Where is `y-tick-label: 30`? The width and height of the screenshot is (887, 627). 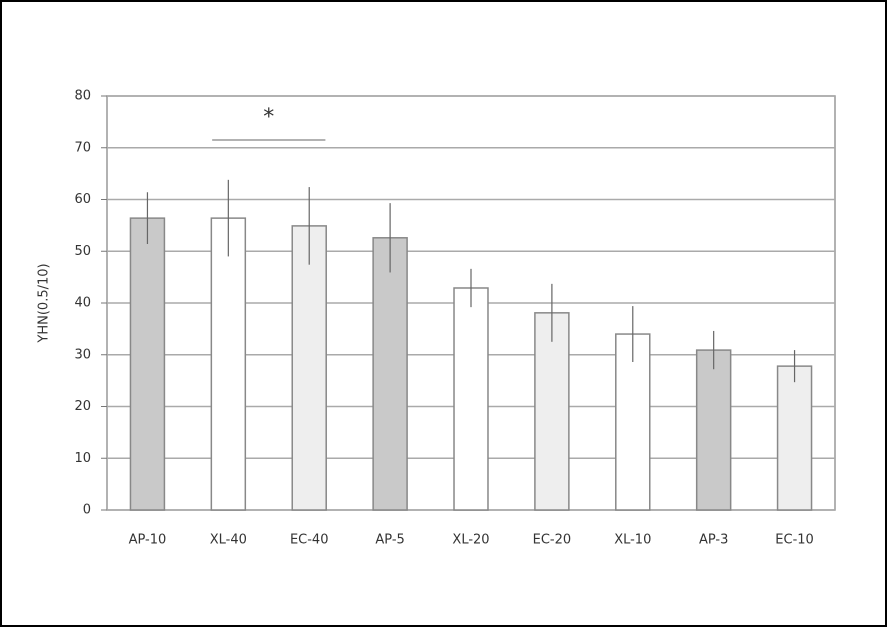
y-tick-label: 30 is located at coordinates (82, 354).